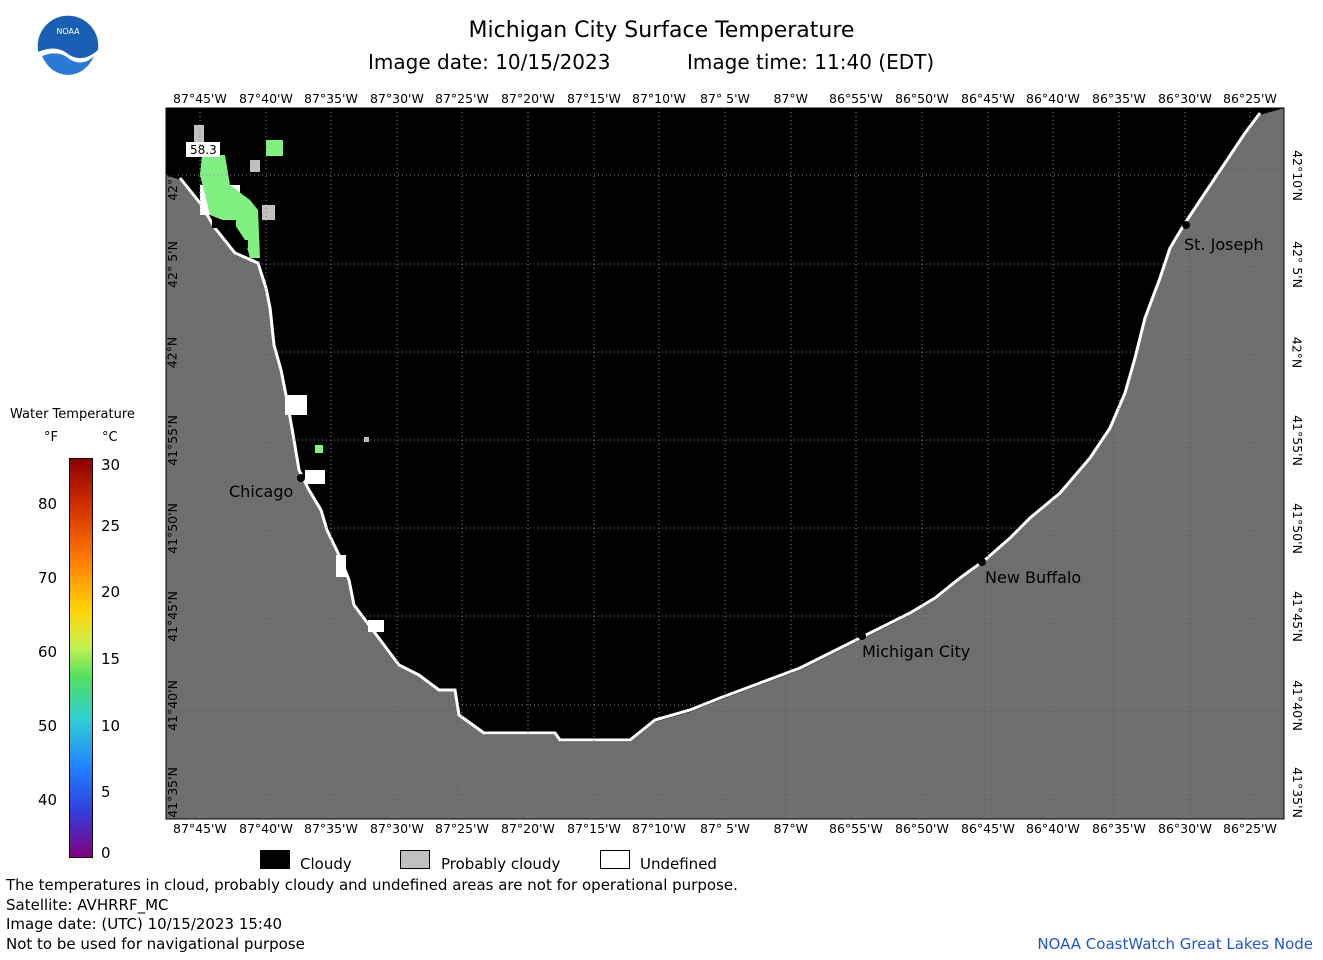 This screenshot has width=1323, height=960. Describe the element at coordinates (615, 859) in the screenshot. I see `undefined-swatch` at that location.